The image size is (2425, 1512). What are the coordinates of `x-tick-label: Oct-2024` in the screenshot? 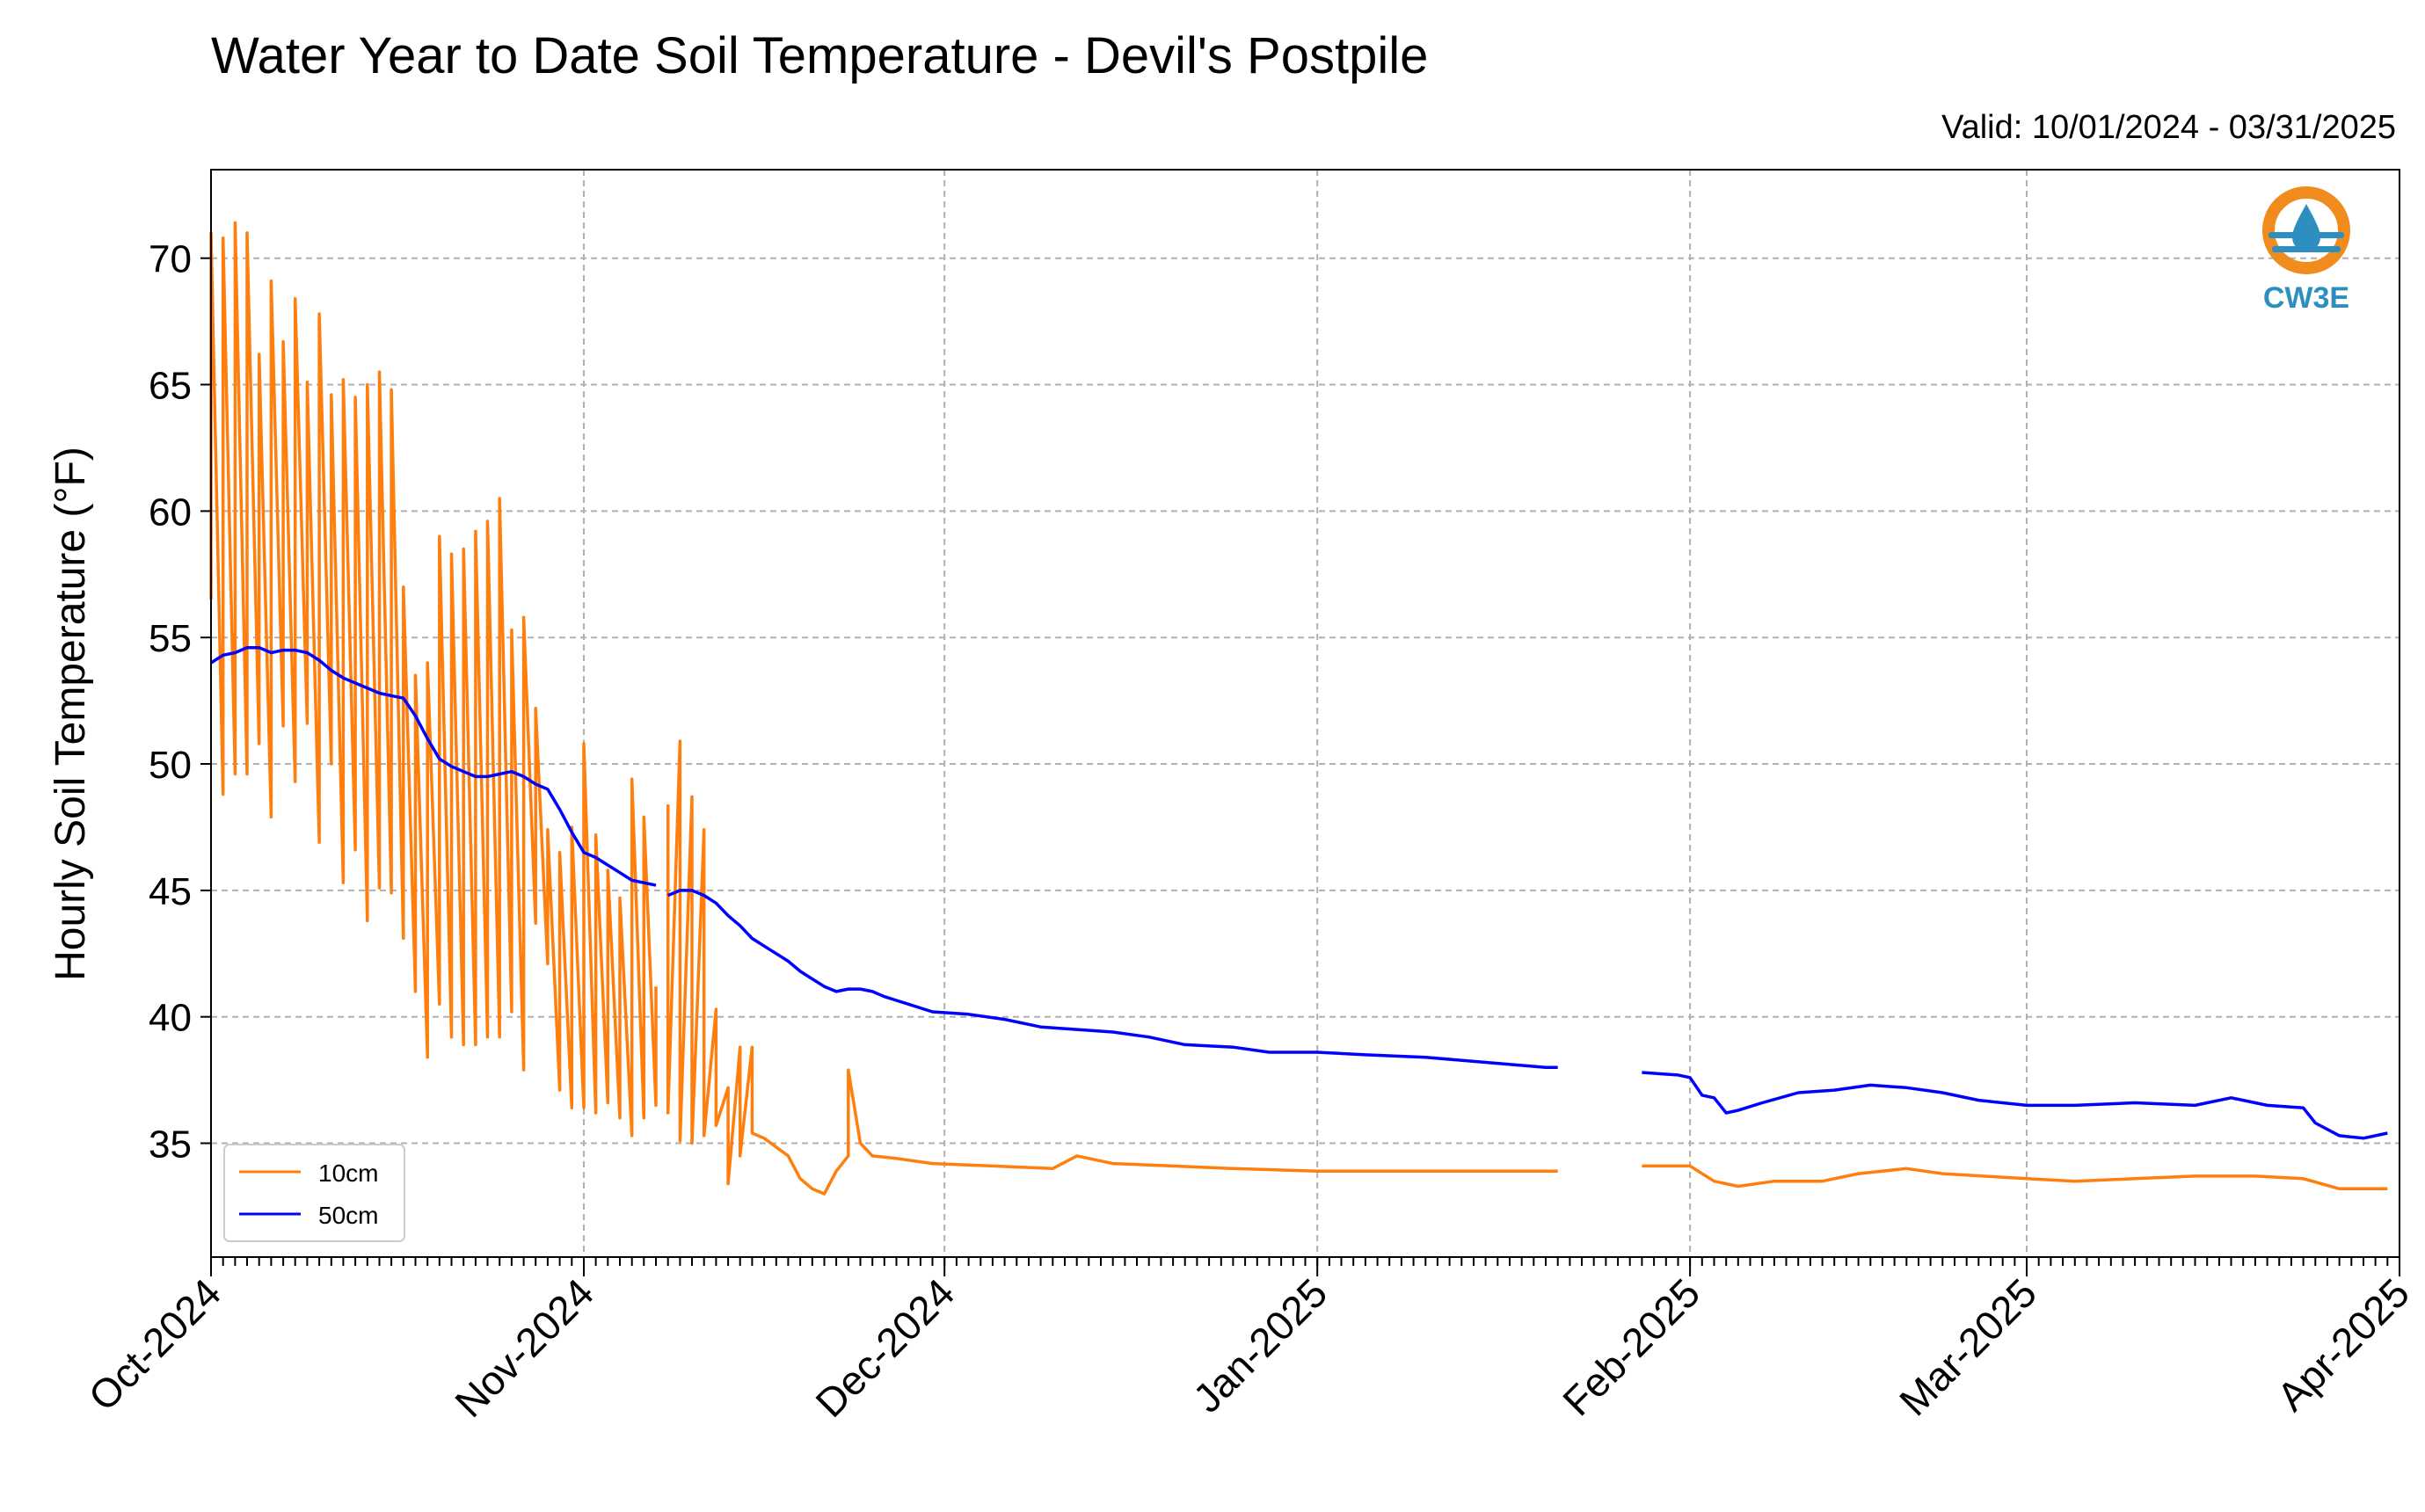 It's located at (155, 1345).